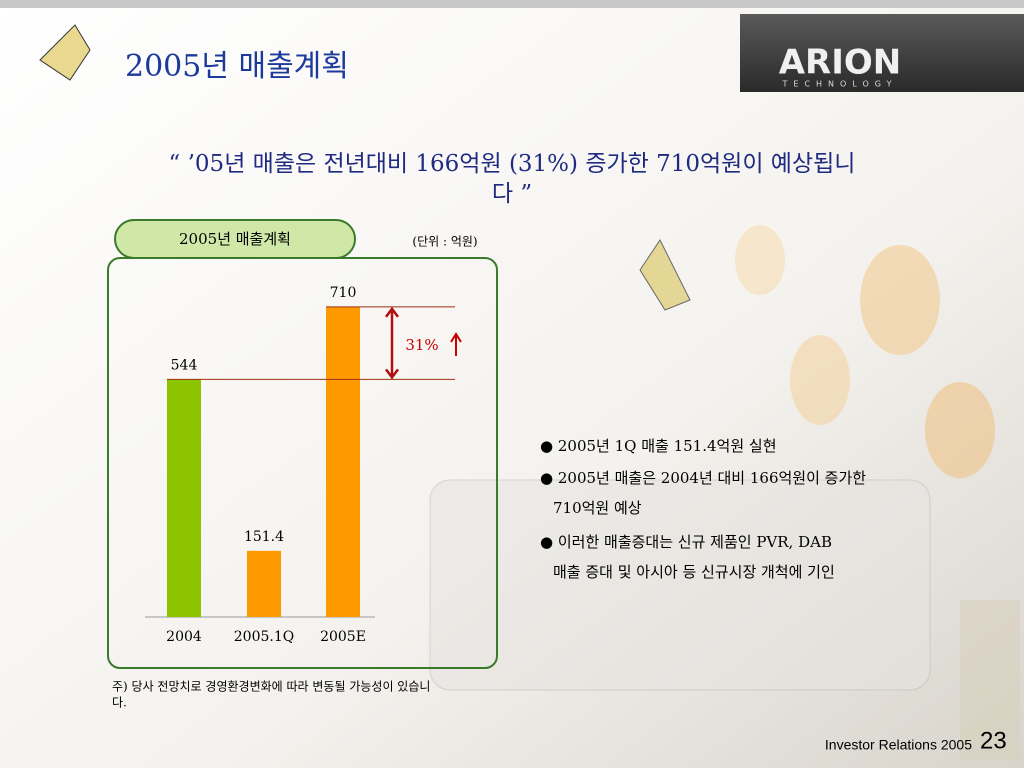 The width and height of the screenshot is (1024, 768). Describe the element at coordinates (898, 745) in the screenshot. I see `footer: Investor Relations 2005` at that location.